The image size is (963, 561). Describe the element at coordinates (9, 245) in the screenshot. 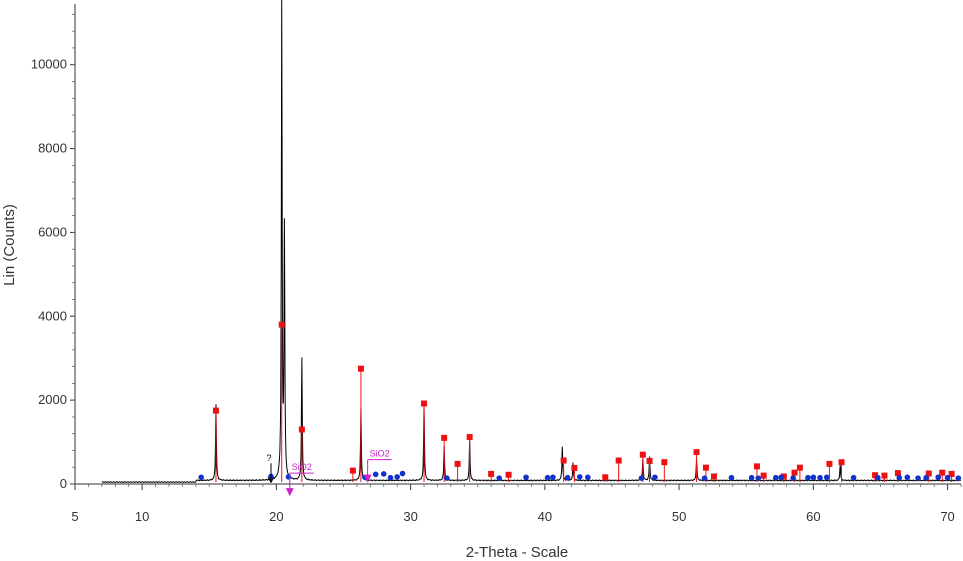

I see `y-axis-label: Lin (Counts)` at that location.